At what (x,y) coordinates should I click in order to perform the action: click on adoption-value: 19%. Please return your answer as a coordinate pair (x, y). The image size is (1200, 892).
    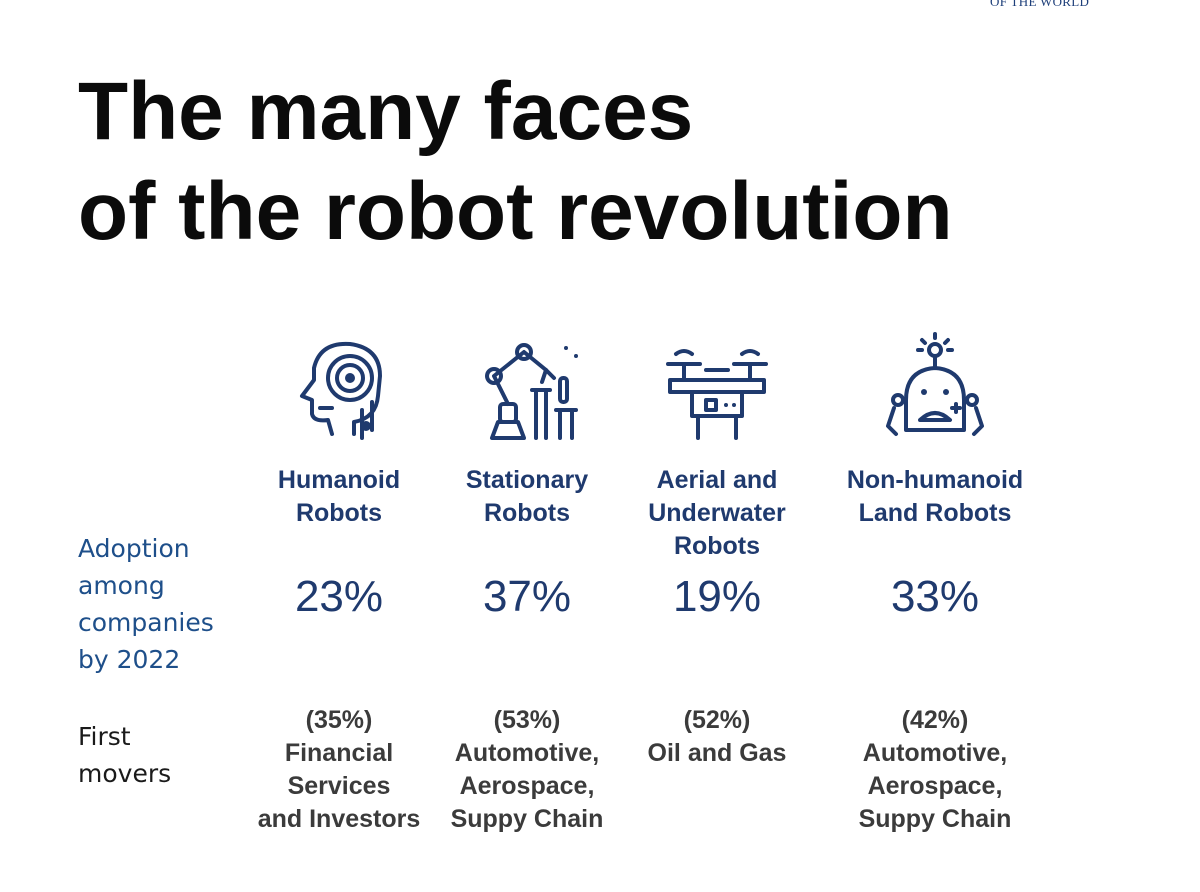
    Looking at the image, I should click on (717, 596).